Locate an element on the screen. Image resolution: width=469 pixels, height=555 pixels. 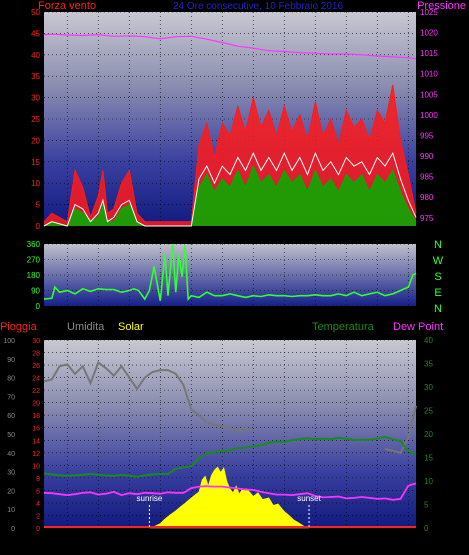
climate-x-tick-label: 14 is located at coordinates (253, 543).